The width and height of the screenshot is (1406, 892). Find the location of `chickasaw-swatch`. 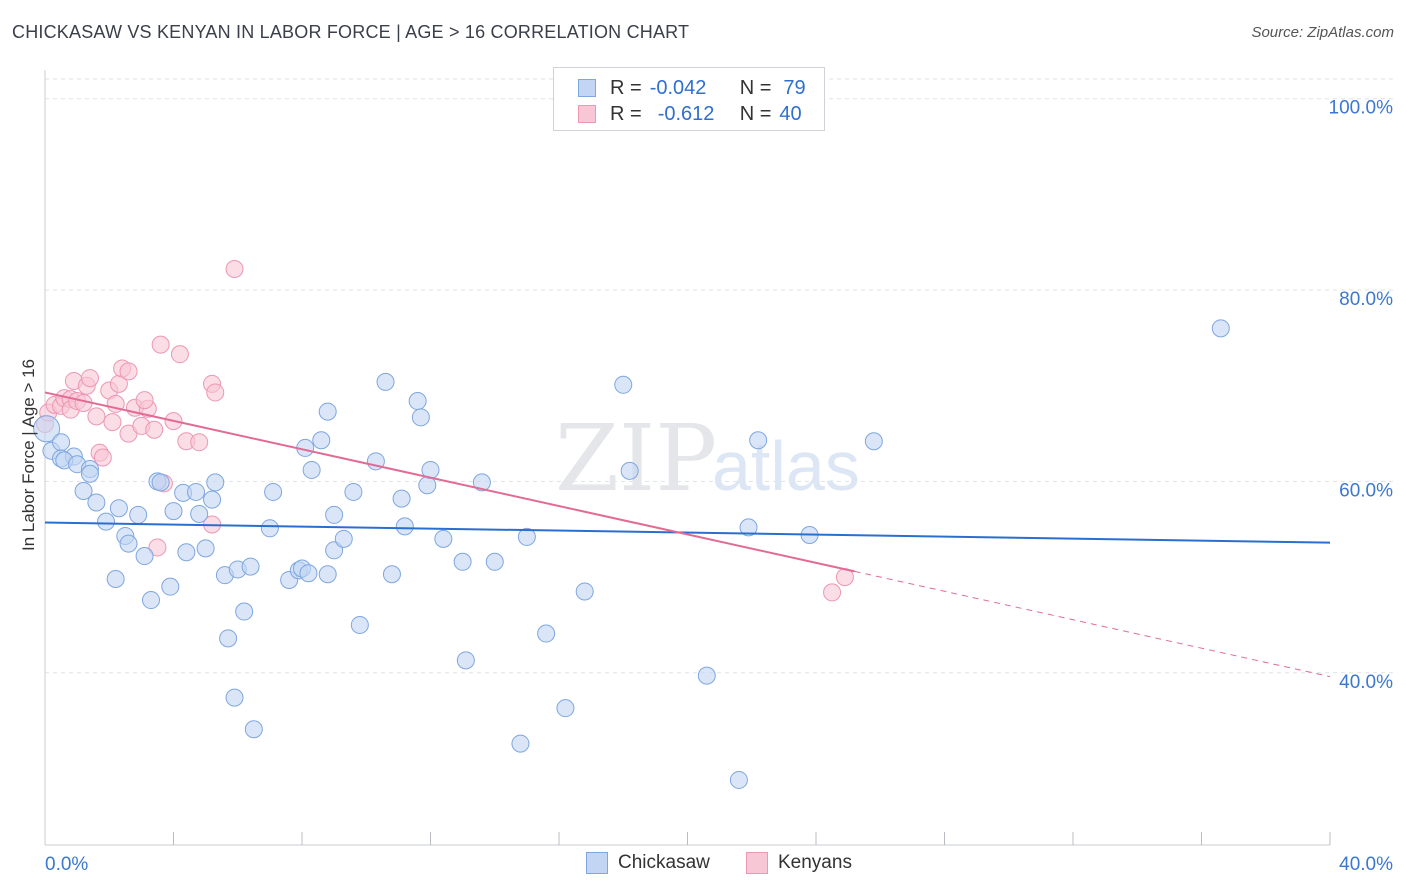

chickasaw-swatch is located at coordinates (587, 88).